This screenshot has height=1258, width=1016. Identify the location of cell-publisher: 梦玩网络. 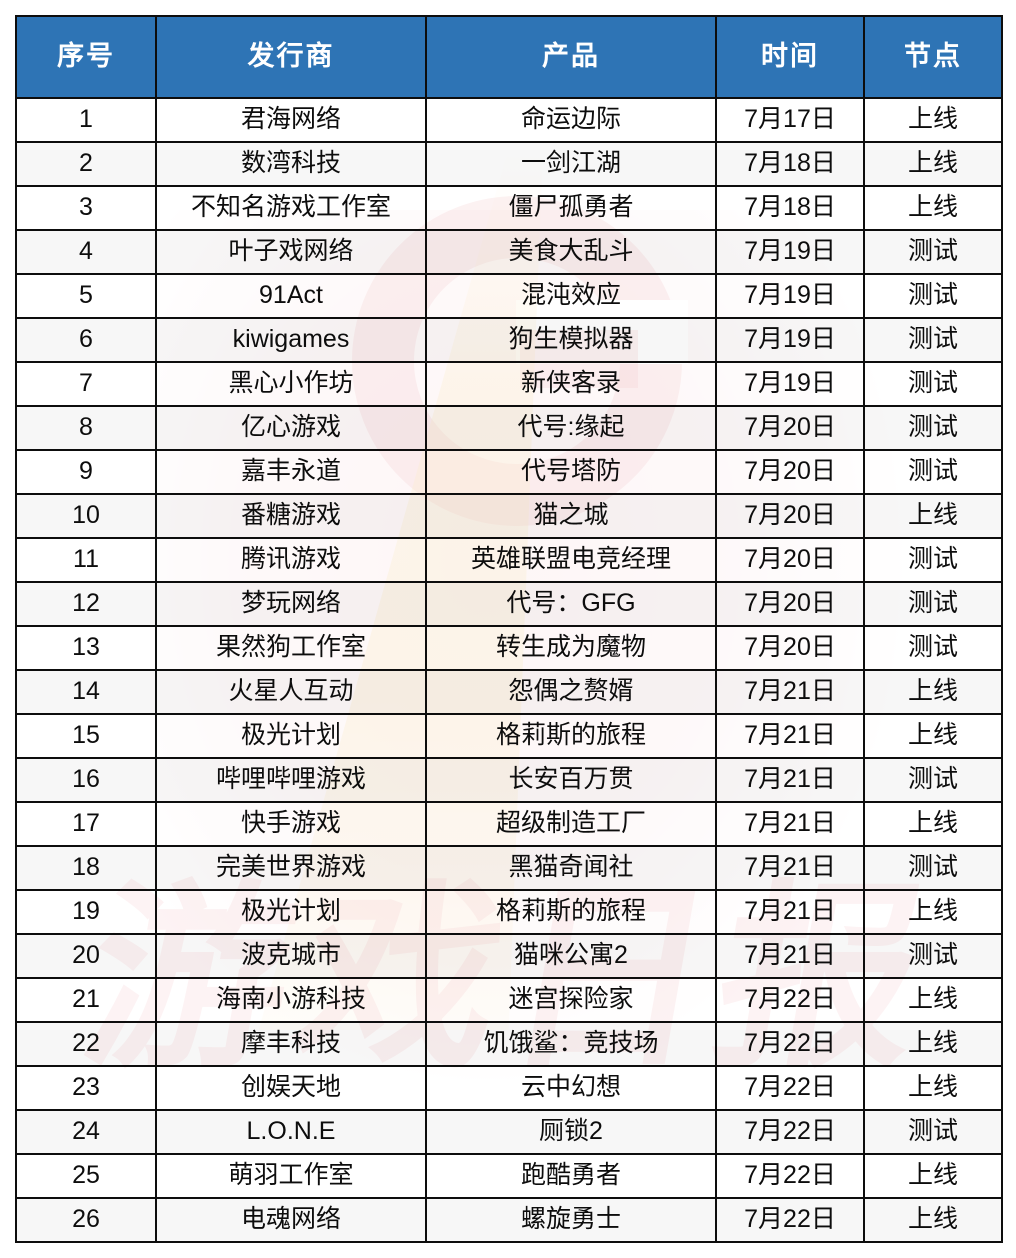
(291, 604).